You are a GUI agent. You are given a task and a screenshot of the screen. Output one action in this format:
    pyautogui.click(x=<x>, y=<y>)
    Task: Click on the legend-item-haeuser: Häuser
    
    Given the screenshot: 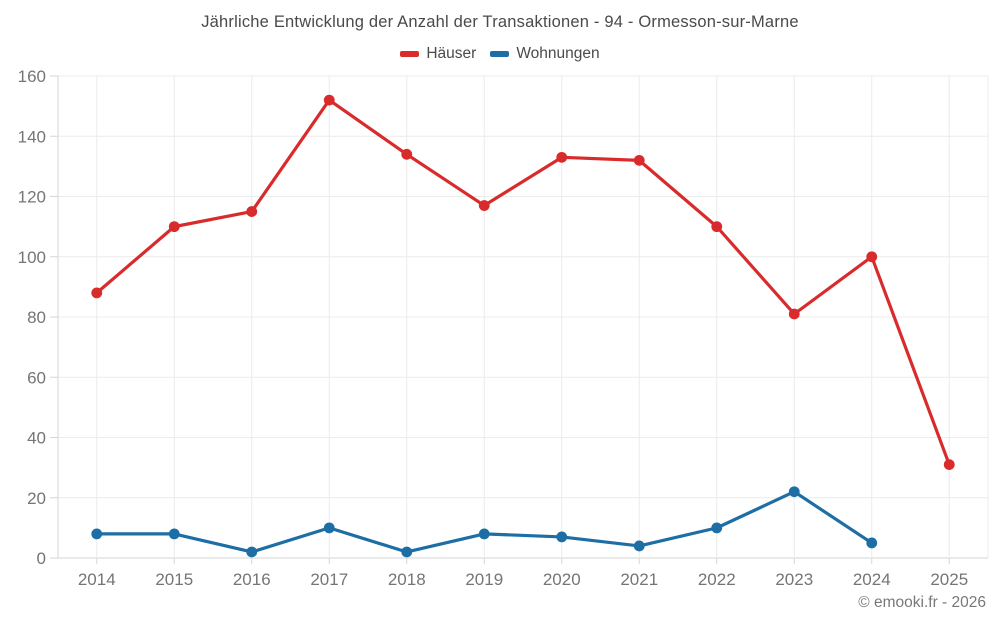 What is the action you would take?
    pyautogui.click(x=438, y=54)
    